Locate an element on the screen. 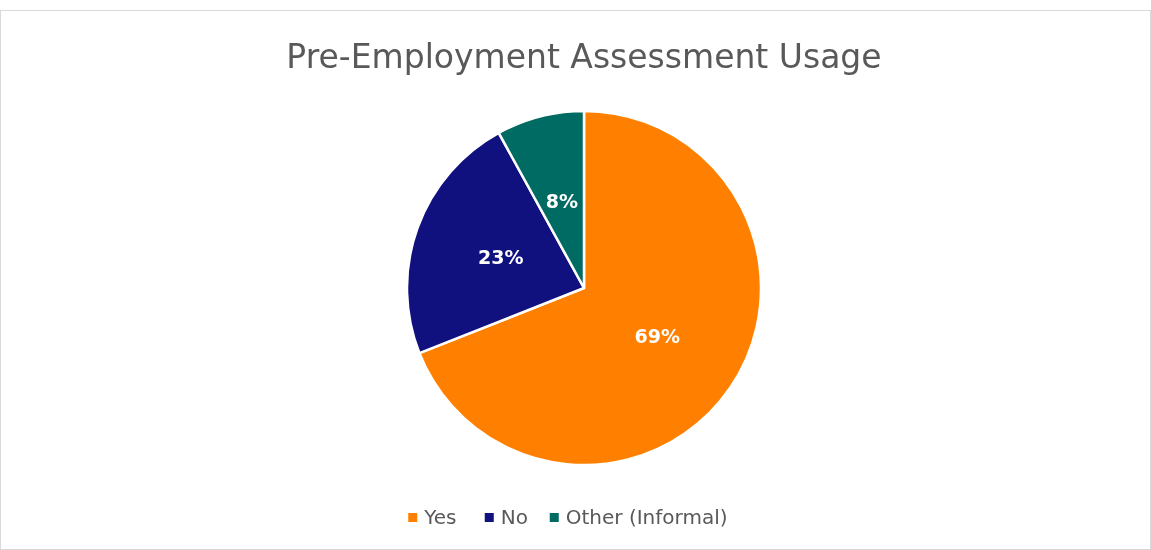 The width and height of the screenshot is (1151, 550). legend-label: Yes is located at coordinates (440, 516).